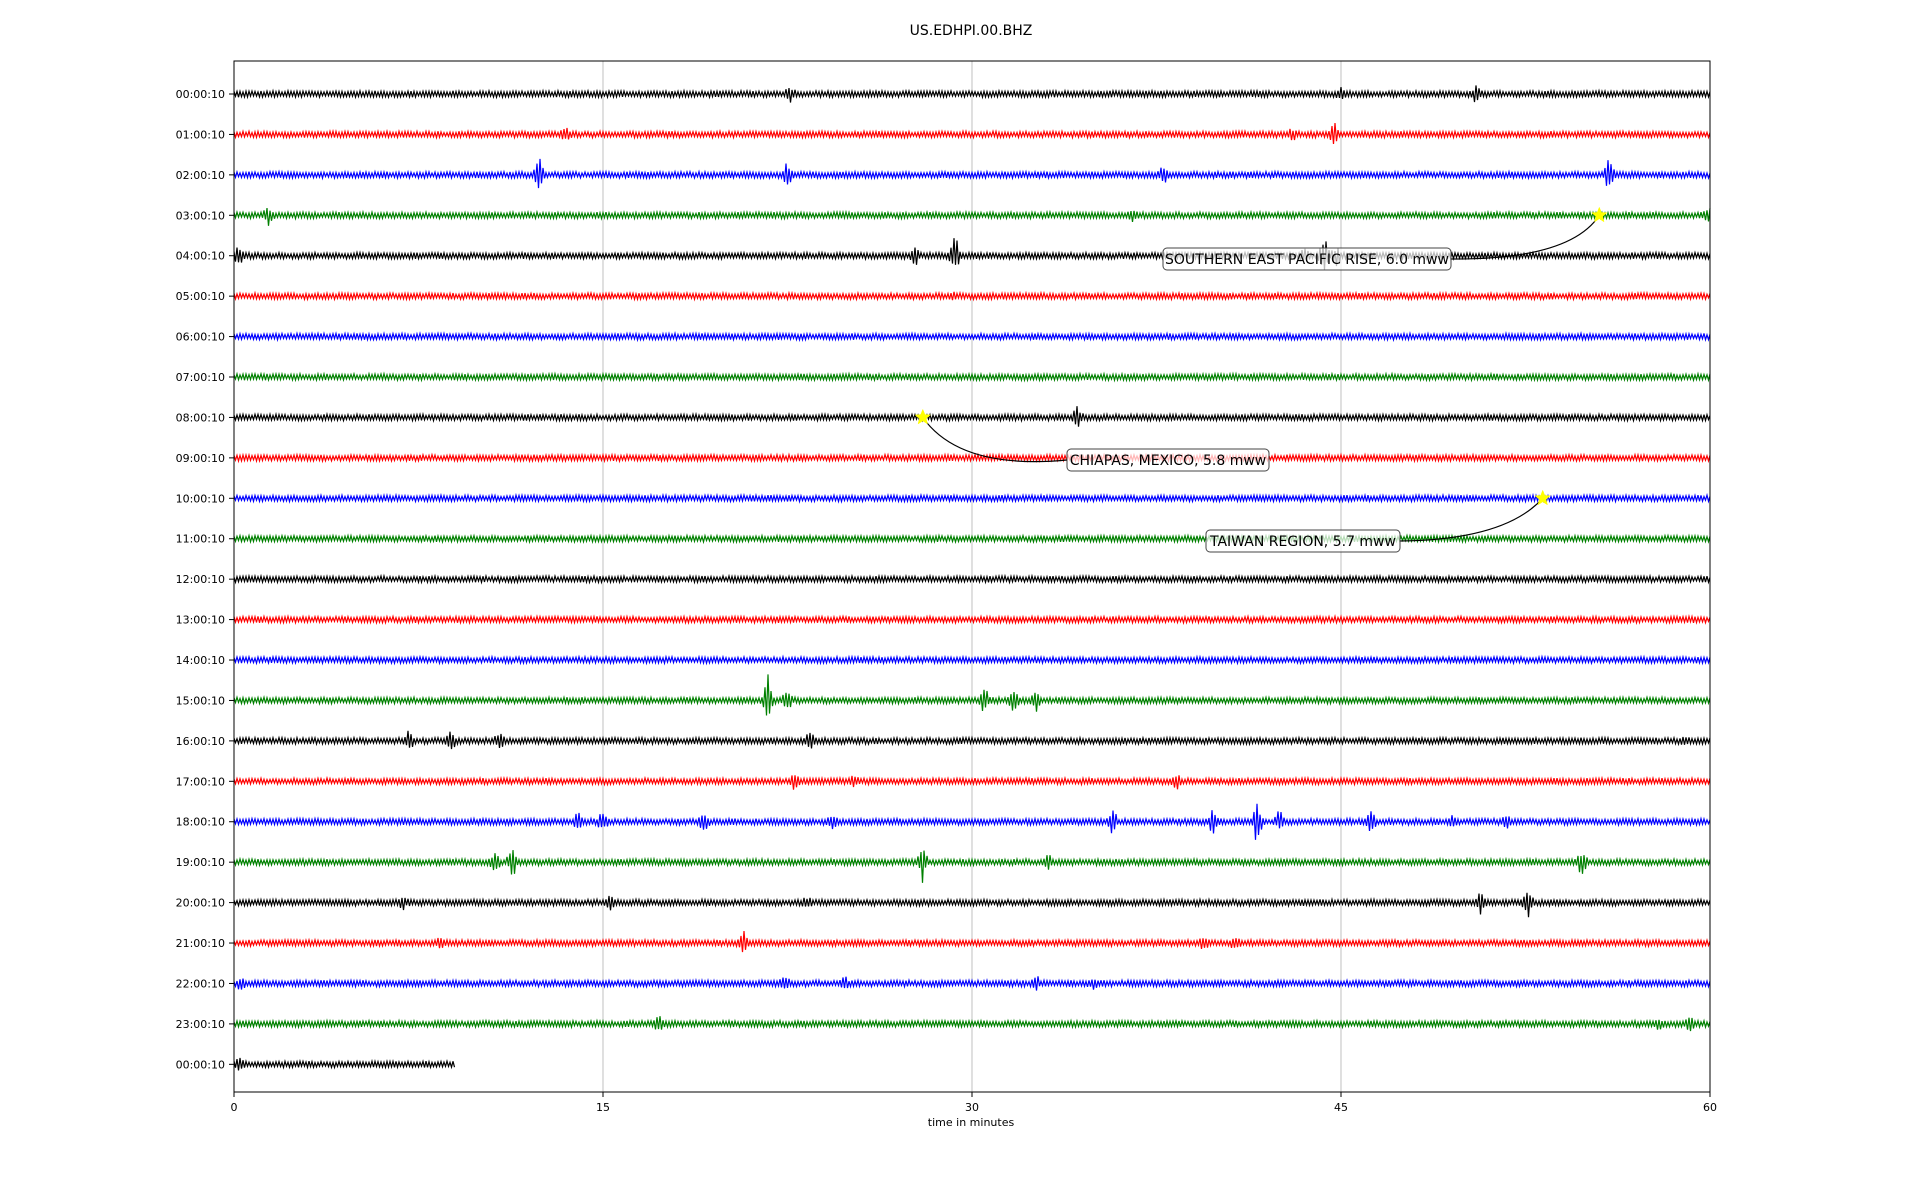 Image resolution: width=1920 pixels, height=1200 pixels. Describe the element at coordinates (234, 1107) in the screenshot. I see `x-tick-label: 0` at that location.